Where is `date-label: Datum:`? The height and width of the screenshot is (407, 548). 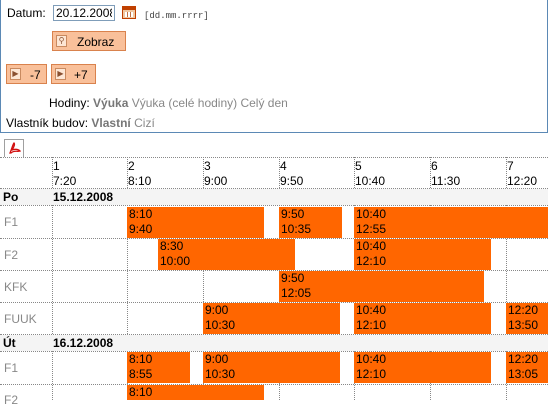 date-label: Datum: is located at coordinates (26, 13).